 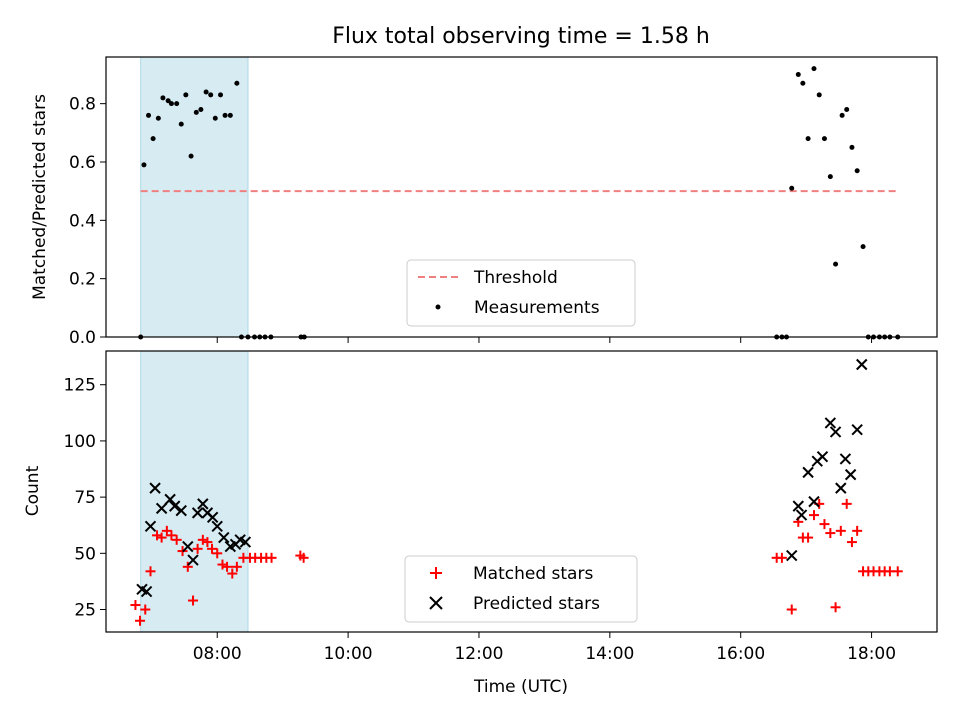 What do you see at coordinates (82, 338) in the screenshot?
I see `y-tick-label: 0.0` at bounding box center [82, 338].